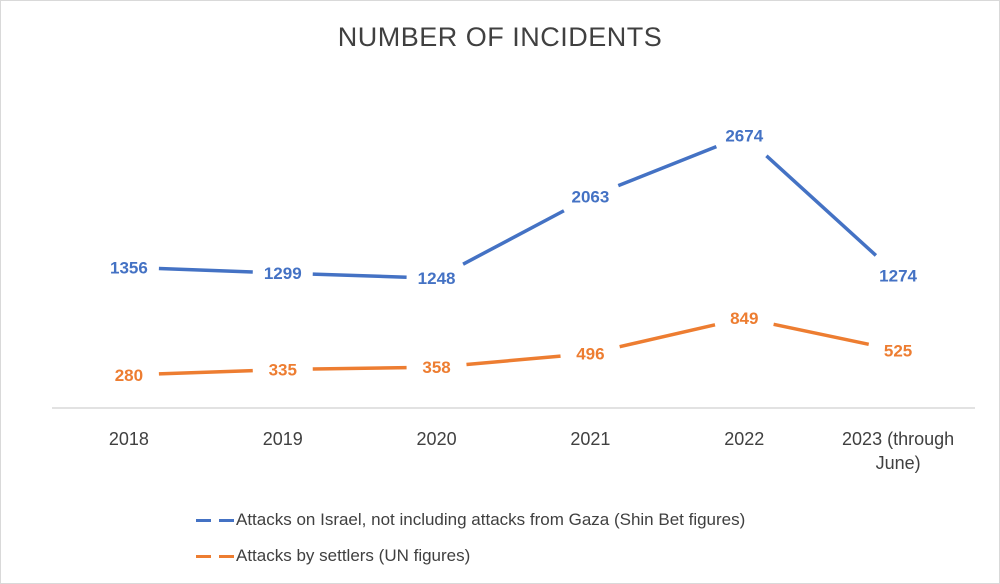  I want to click on legend-swatch-orange, so click(215, 556).